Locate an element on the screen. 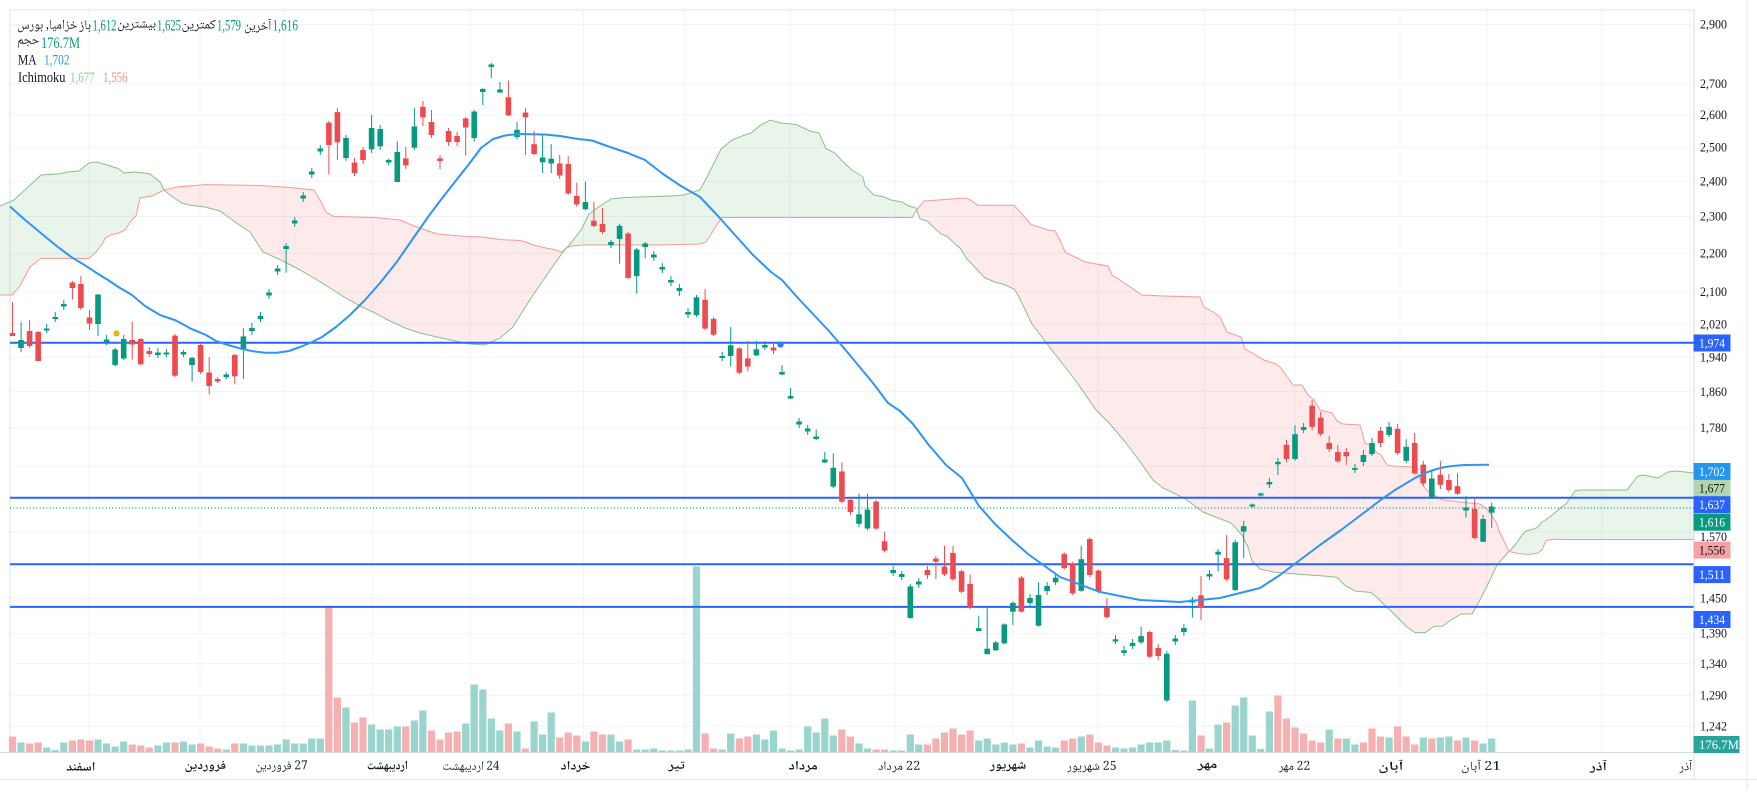 The height and width of the screenshot is (795, 1757). svg-text: 2,700 is located at coordinates (1713, 84).